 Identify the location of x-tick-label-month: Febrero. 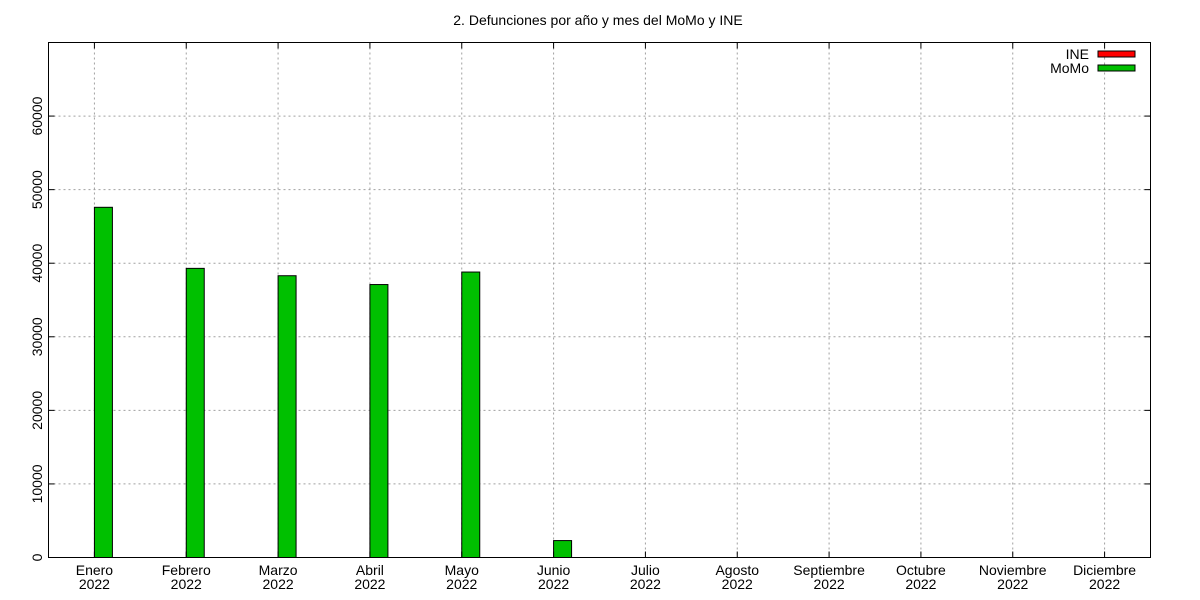
(186, 570).